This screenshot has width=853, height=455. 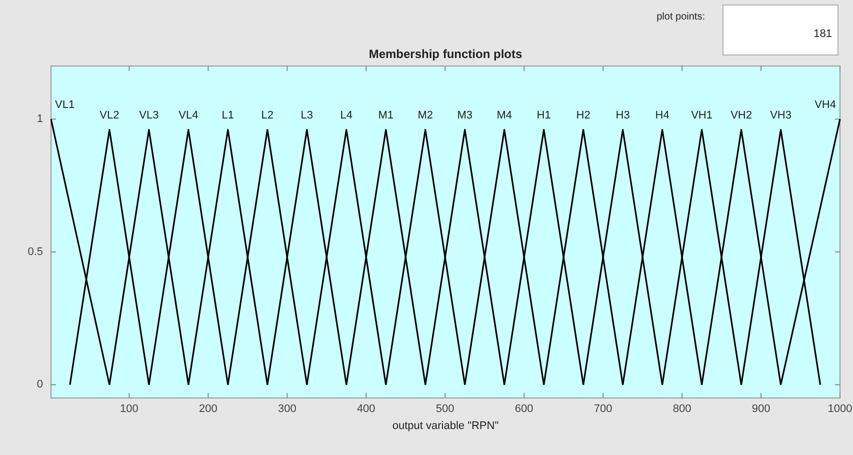 What do you see at coordinates (386, 116) in the screenshot?
I see `series-label: M1` at bounding box center [386, 116].